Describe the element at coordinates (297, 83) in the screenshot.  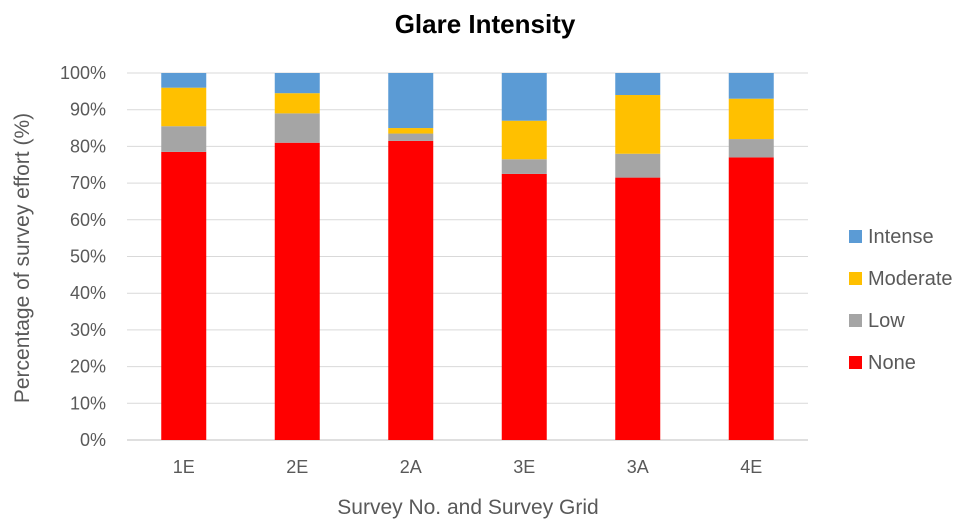
I see `bar-2e-intense` at that location.